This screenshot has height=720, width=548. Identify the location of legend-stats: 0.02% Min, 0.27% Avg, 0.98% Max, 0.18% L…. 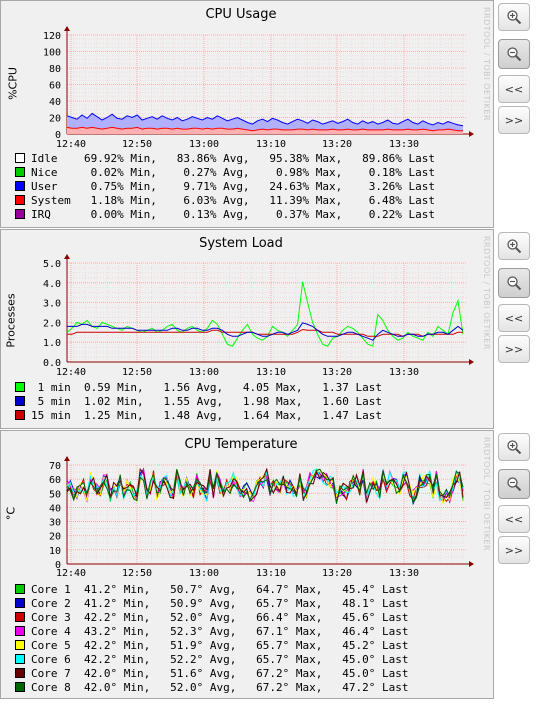
(252, 172).